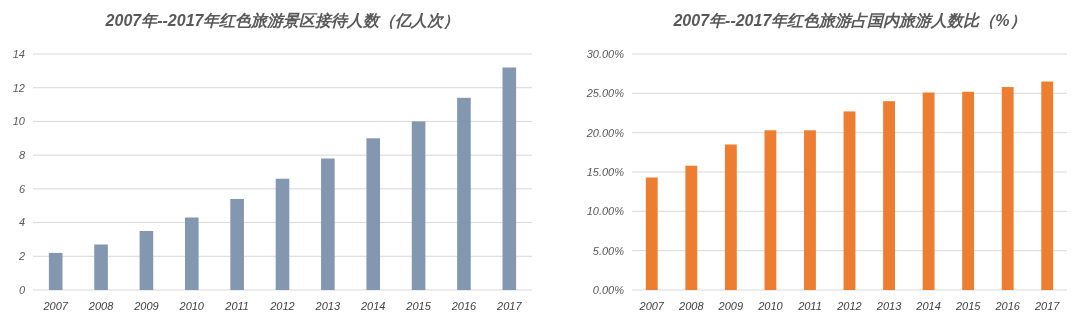 The image size is (1080, 324). Describe the element at coordinates (608, 250) in the screenshot. I see `y-tick-label: 5.00%` at that location.